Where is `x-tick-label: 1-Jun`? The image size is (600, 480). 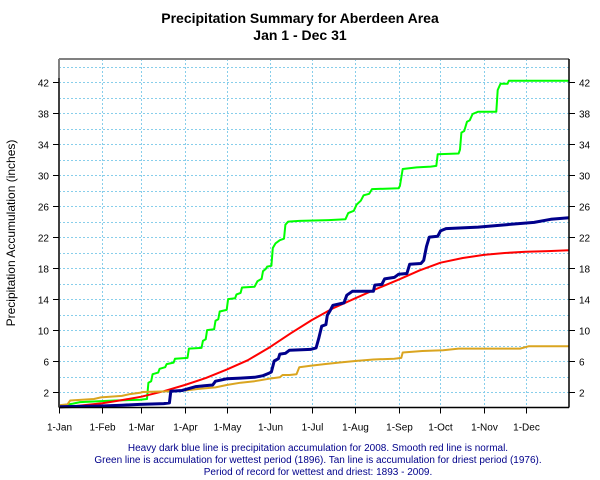
x-tick-label: 1-Jun is located at coordinates (270, 428).